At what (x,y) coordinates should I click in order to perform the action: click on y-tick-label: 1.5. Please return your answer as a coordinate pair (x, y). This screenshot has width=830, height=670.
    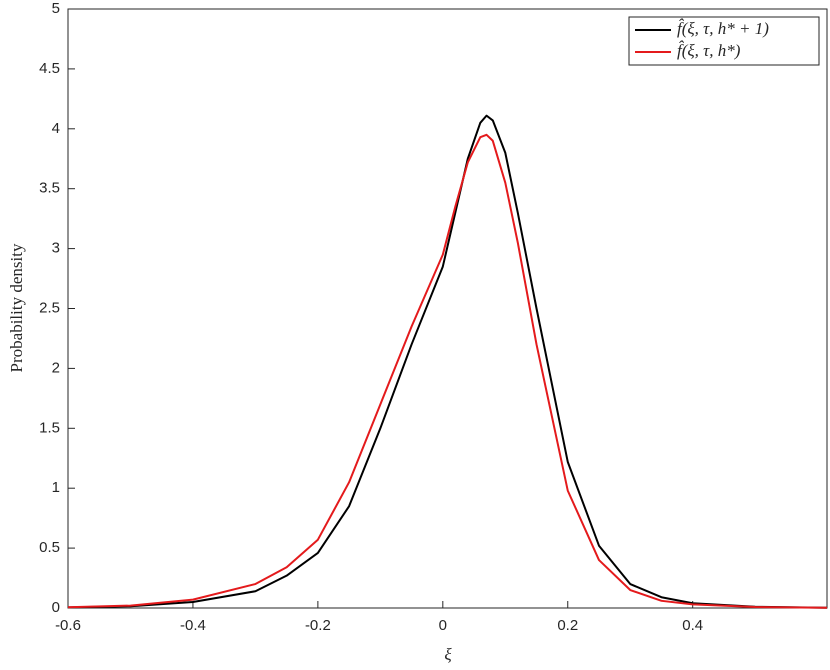
    Looking at the image, I should click on (49, 427).